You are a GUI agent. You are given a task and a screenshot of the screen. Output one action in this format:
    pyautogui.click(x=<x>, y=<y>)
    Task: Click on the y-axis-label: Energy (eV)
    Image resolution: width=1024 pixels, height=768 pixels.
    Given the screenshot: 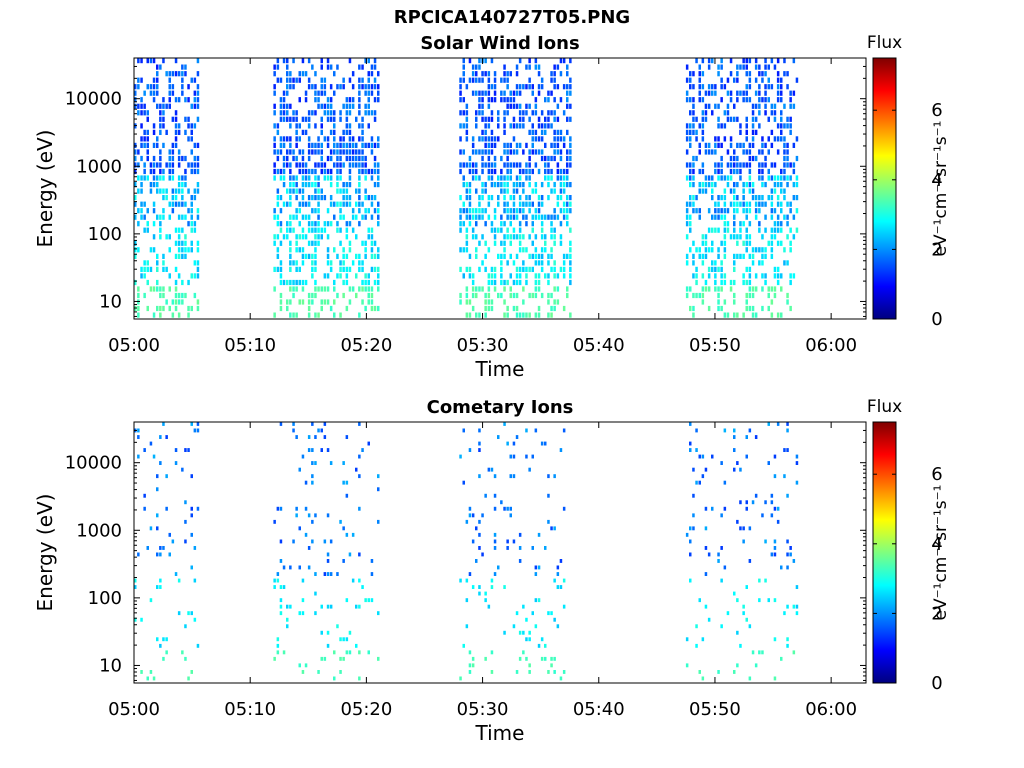 What is the action you would take?
    pyautogui.click(x=45, y=189)
    